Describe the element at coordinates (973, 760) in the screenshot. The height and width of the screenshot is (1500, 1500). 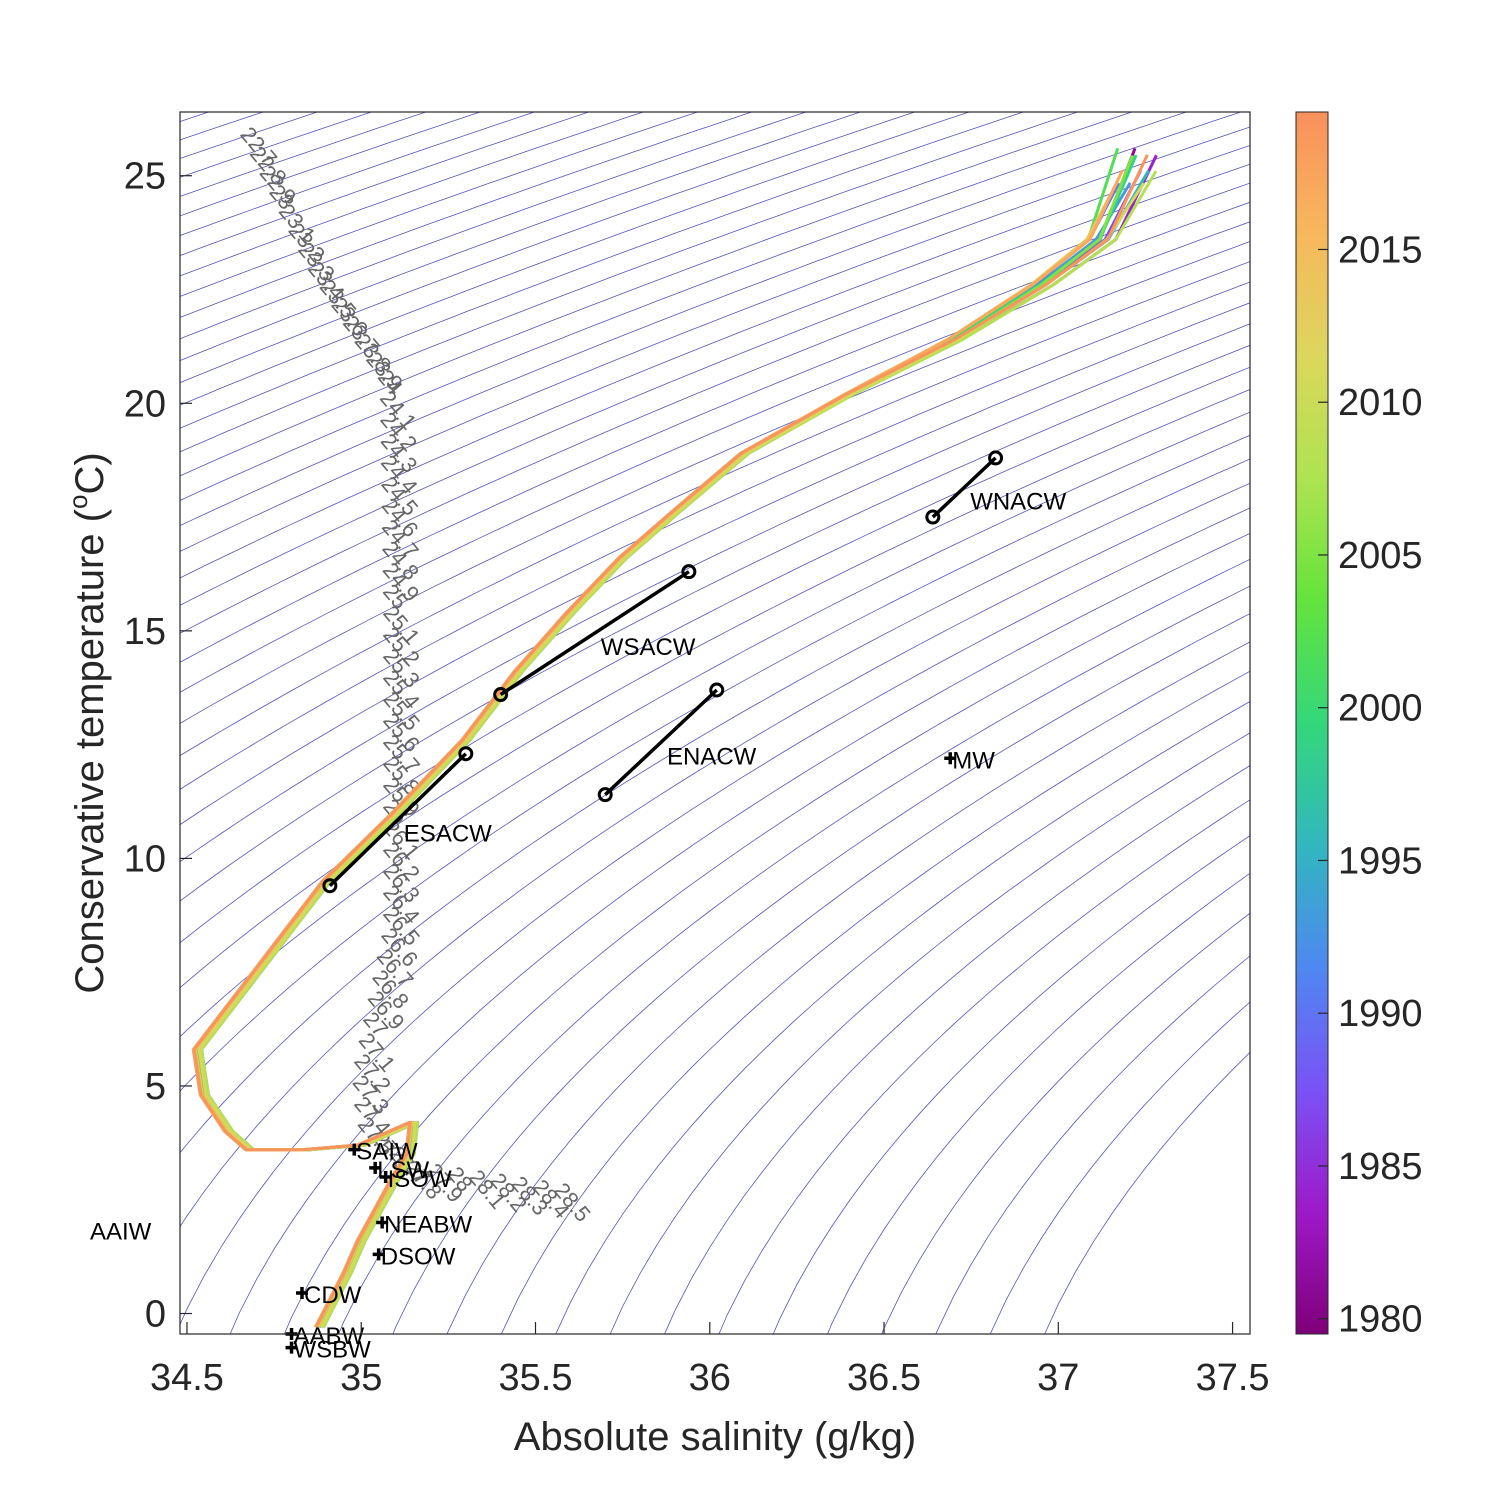
I see `water-mass-label: MW` at that location.